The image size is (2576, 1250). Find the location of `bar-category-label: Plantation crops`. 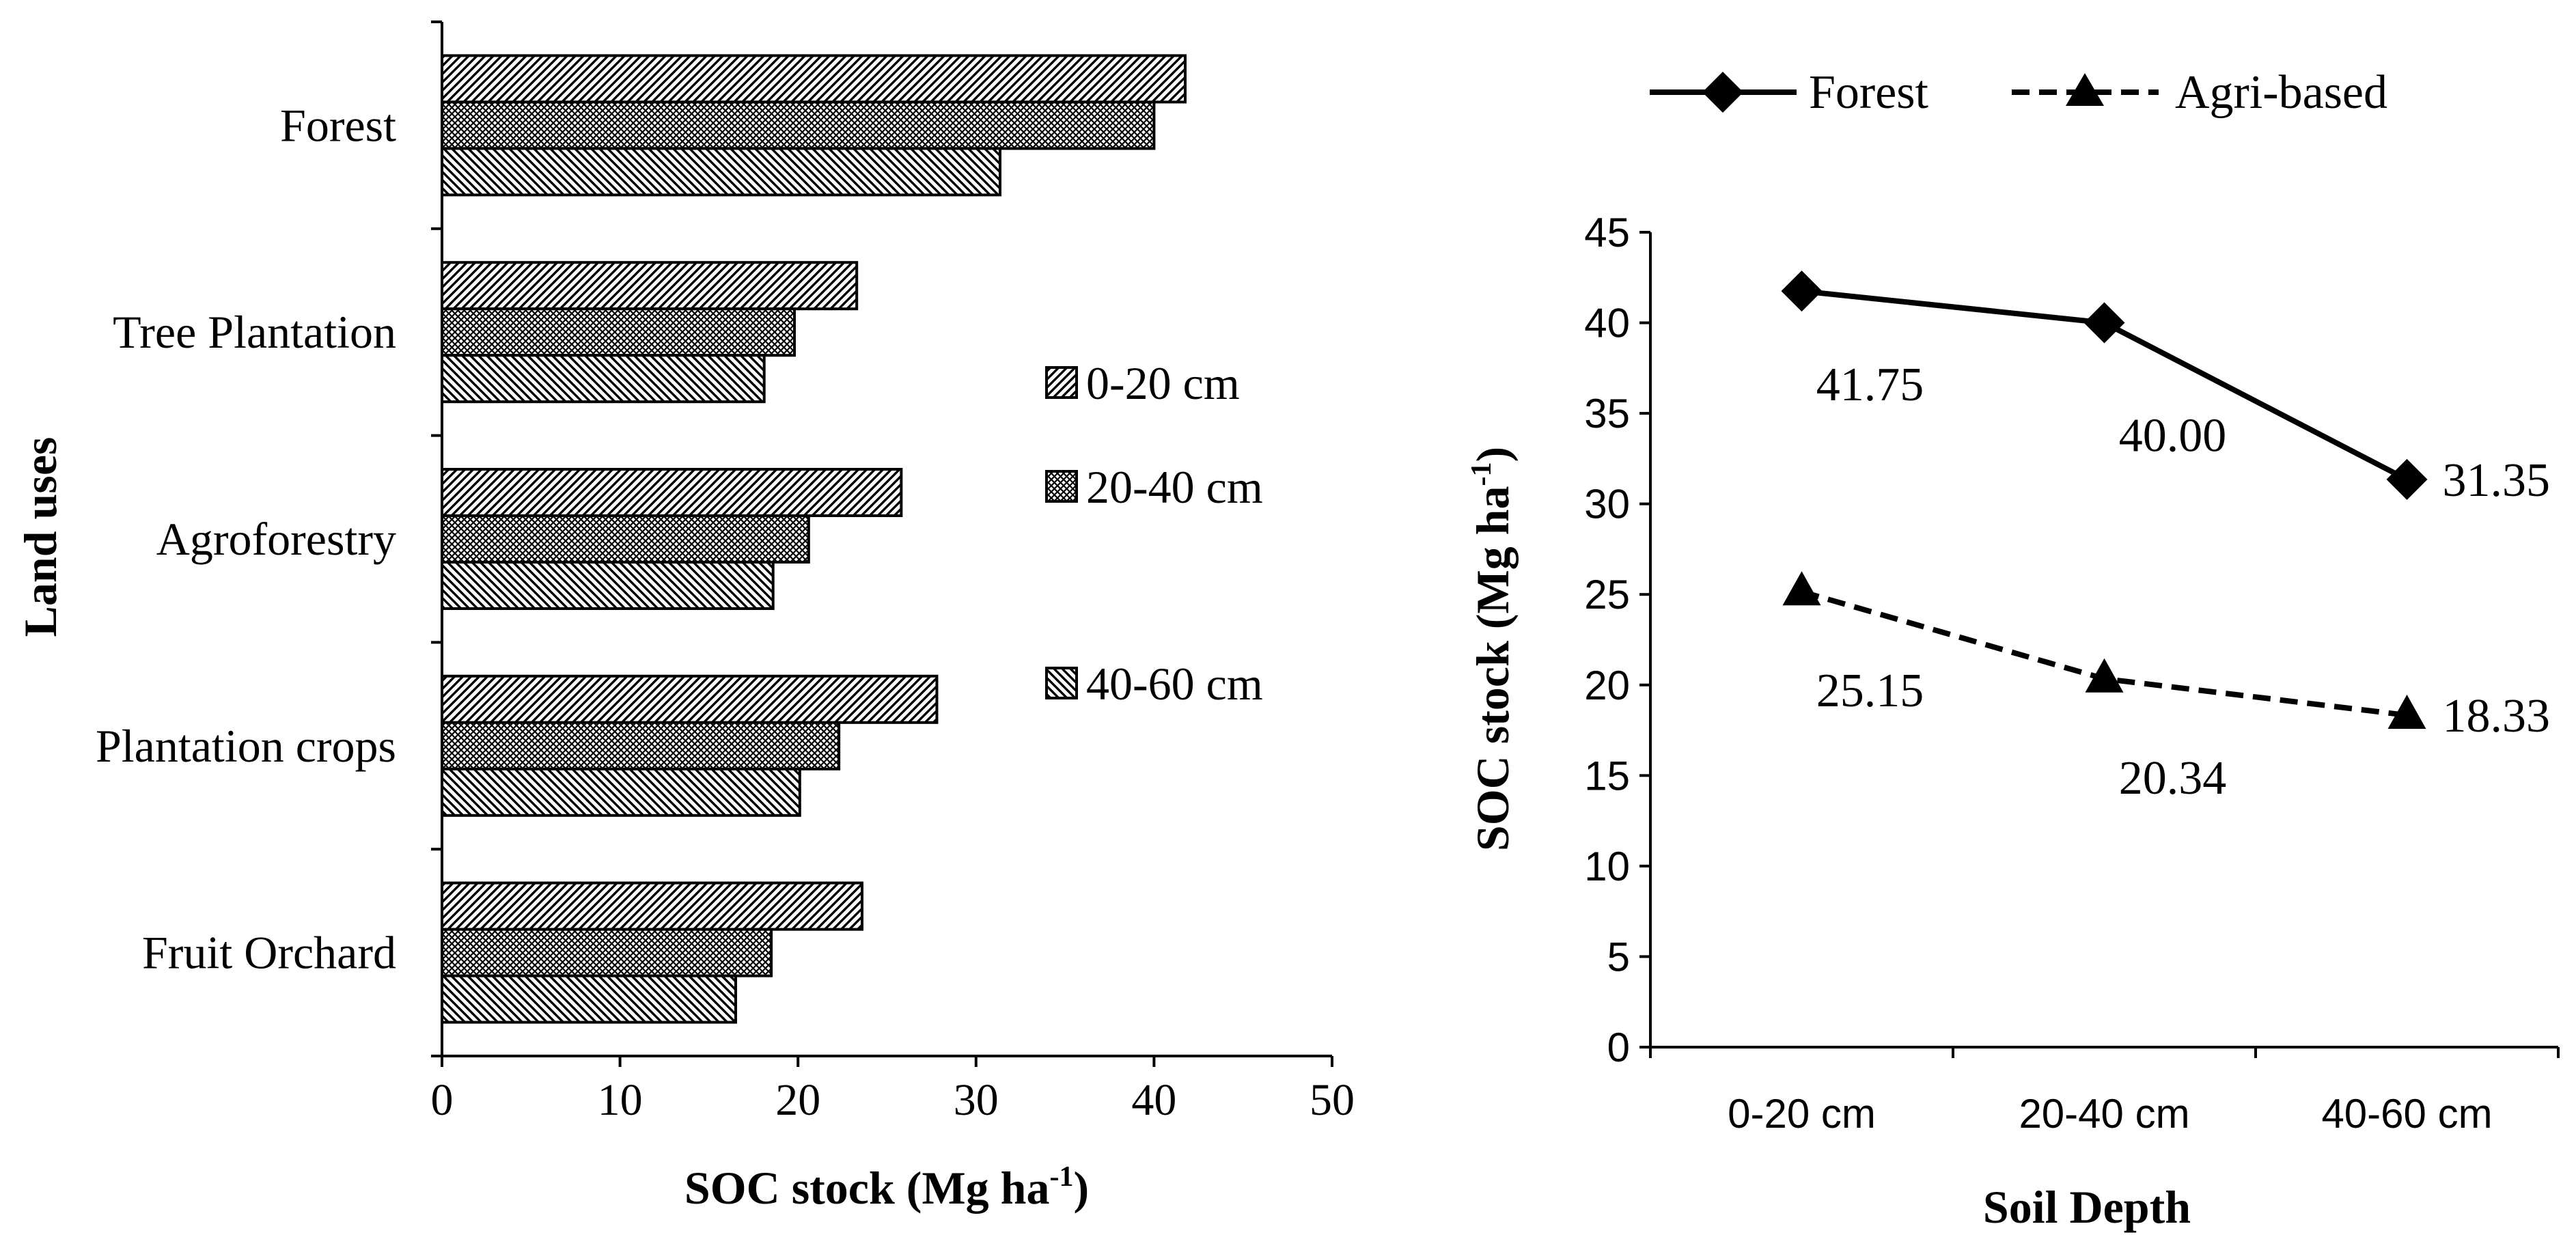

bar-category-label: Plantation crops is located at coordinates (246, 746).